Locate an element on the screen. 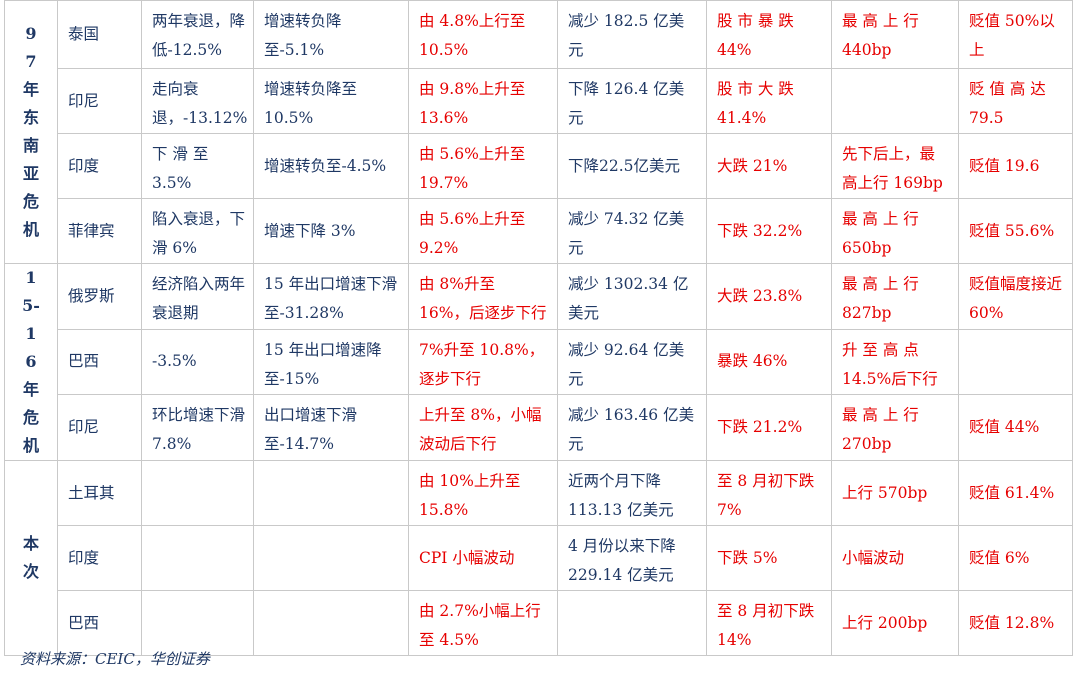  stocks-cell: 下跌 32.2% is located at coordinates (769, 231).